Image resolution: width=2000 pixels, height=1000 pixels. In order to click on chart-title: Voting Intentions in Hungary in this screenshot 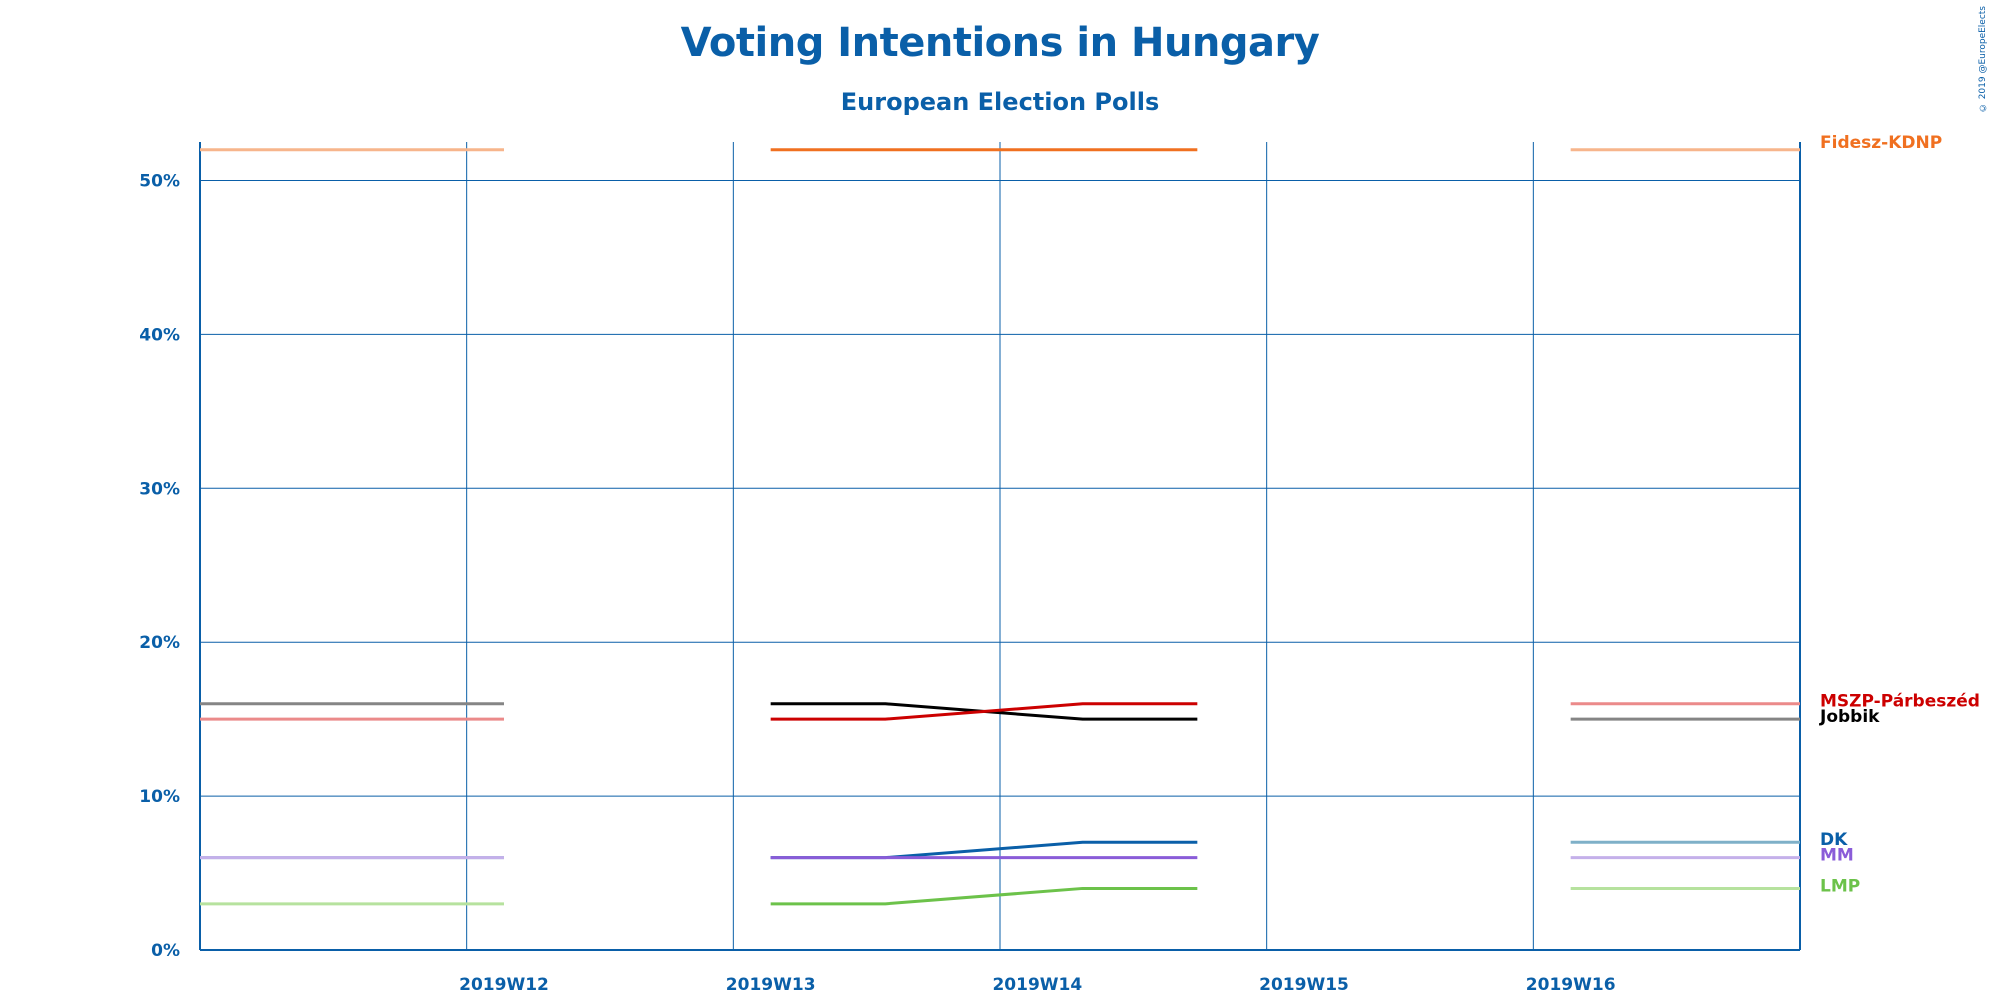, I will do `click(1000, 43)`.